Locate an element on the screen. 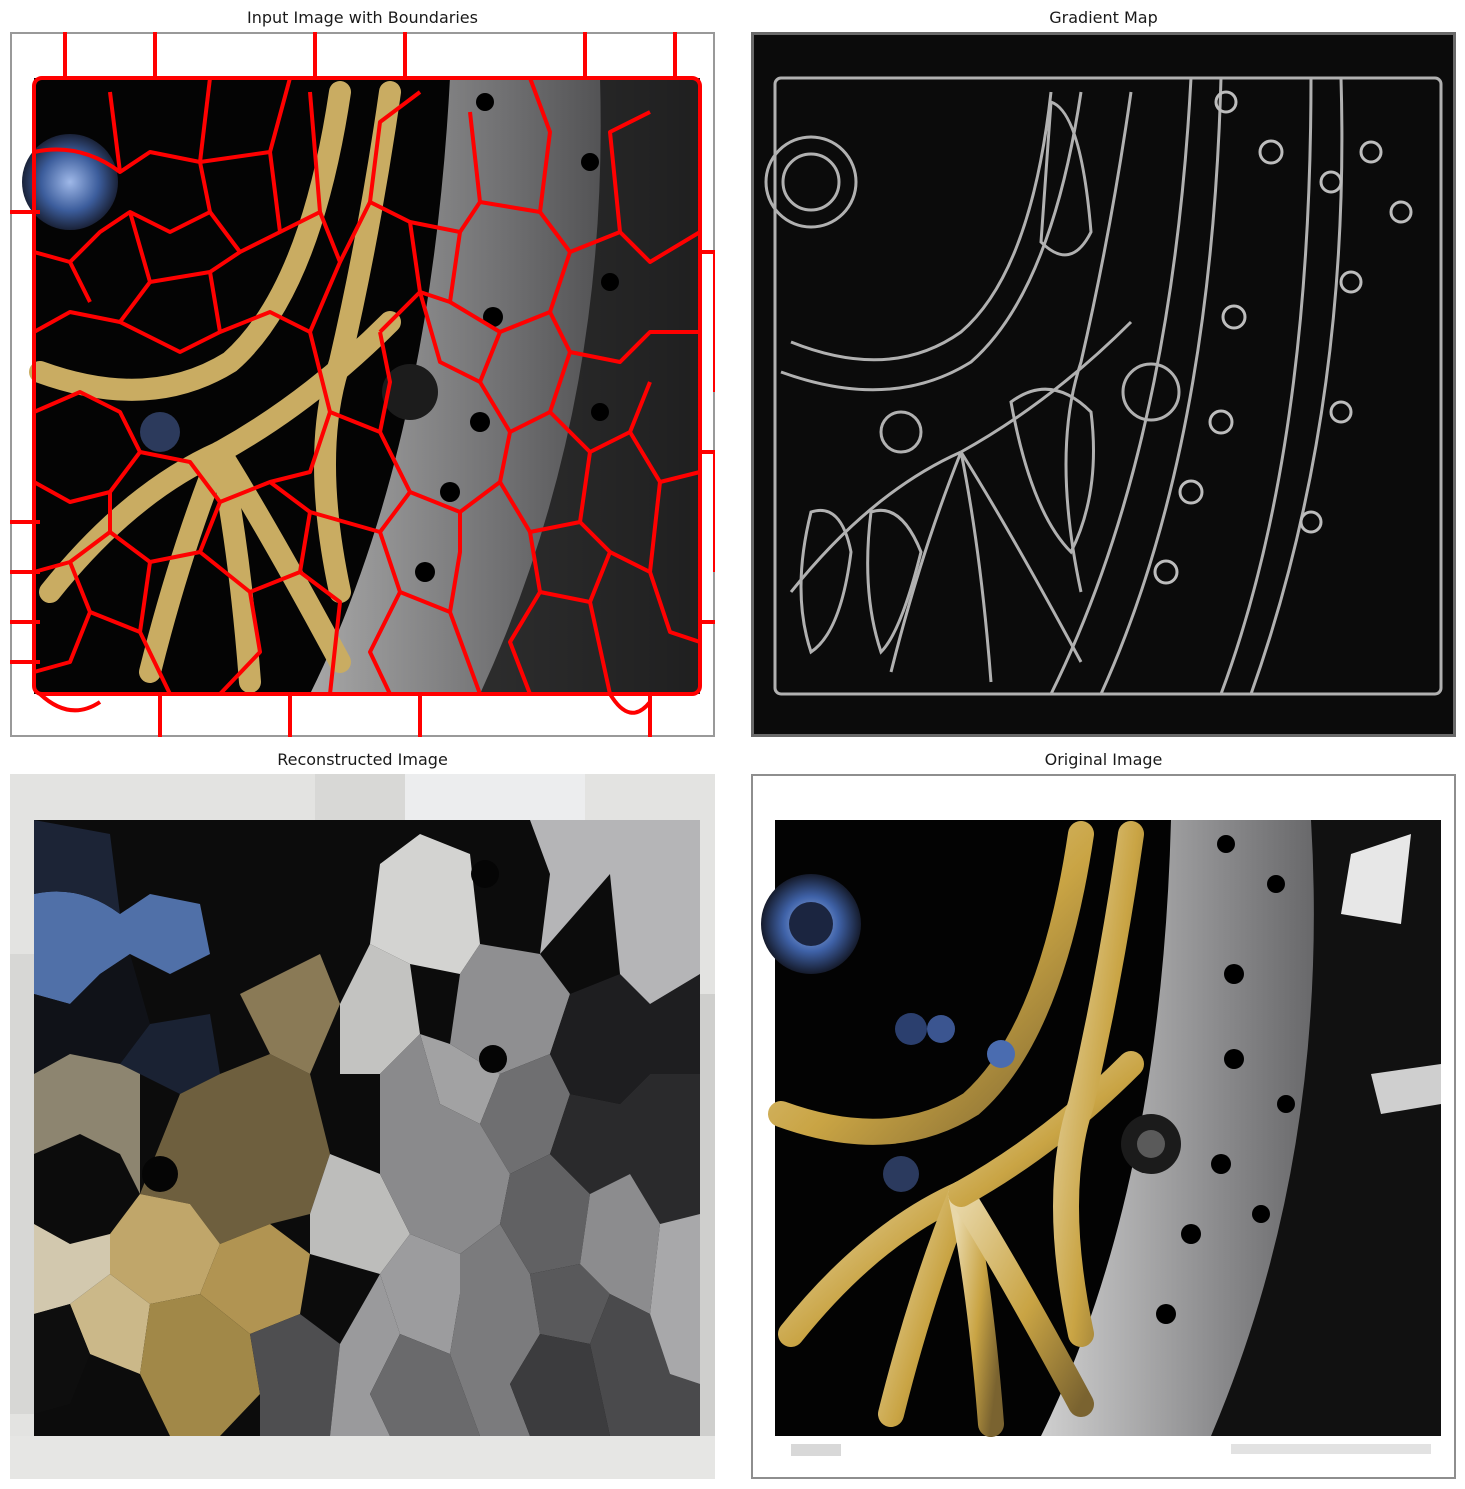 This screenshot has width=1465, height=1489. panel-title-gradient: Gradient Map is located at coordinates (1103, 17).